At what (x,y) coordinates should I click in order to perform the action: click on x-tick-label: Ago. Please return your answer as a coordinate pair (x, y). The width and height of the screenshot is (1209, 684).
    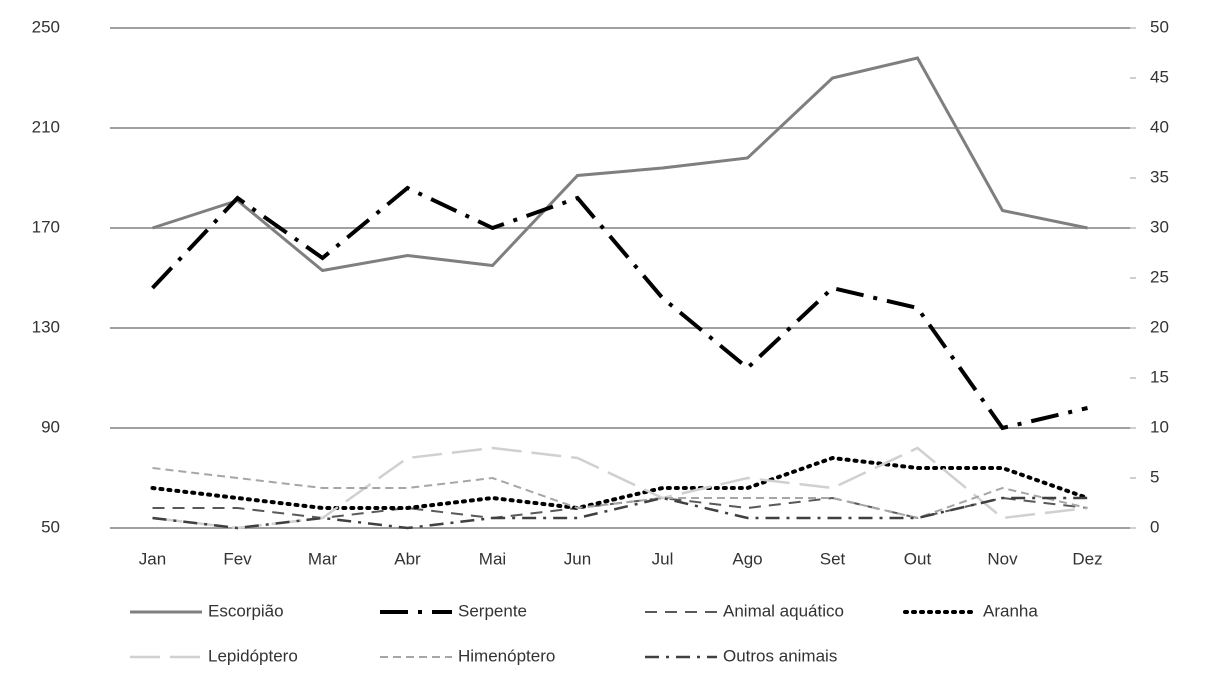
    Looking at the image, I should click on (747, 558).